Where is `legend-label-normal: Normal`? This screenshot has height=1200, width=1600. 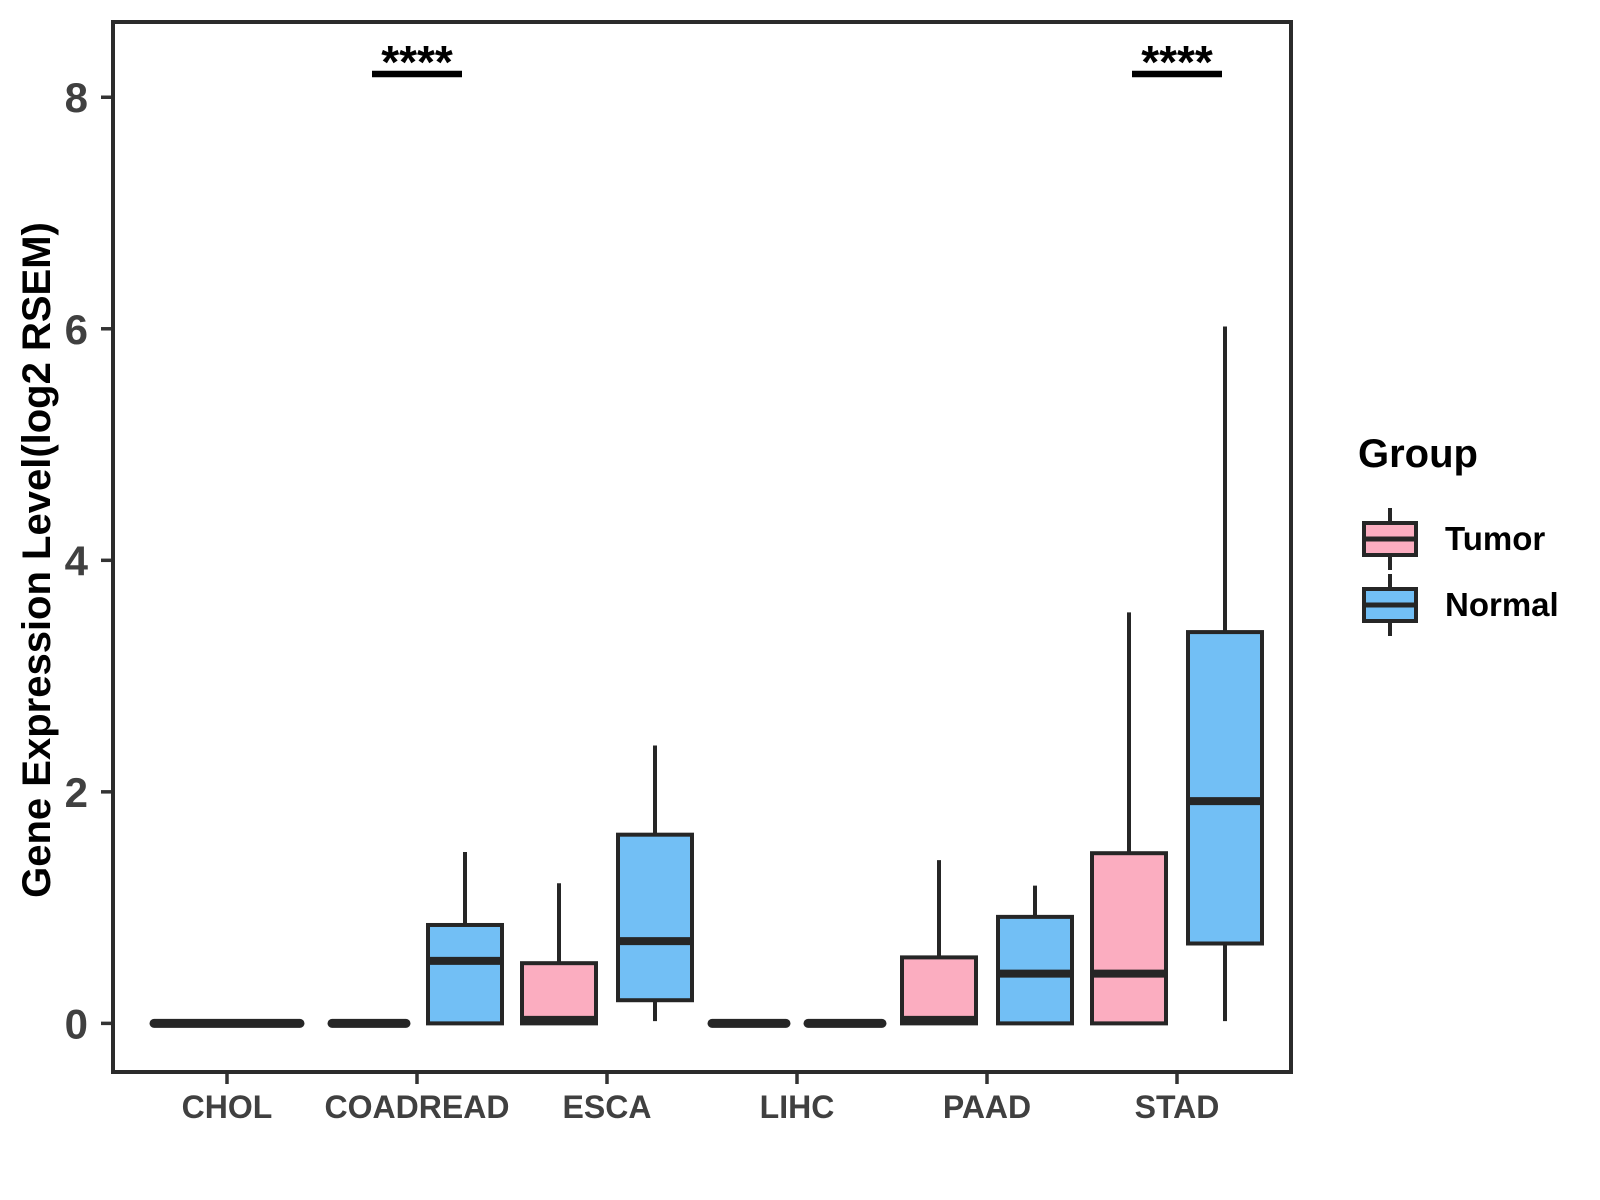
legend-label-normal: Normal is located at coordinates (1502, 604).